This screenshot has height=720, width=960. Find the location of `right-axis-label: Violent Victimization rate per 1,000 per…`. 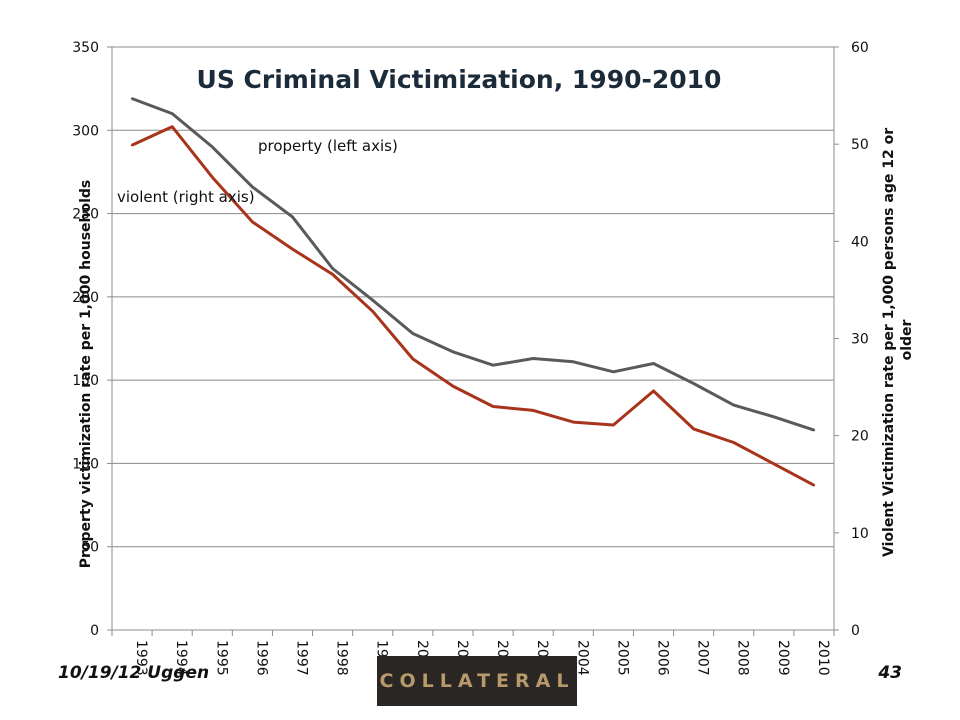

right-axis-label: Violent Victimization rate per 1,000 per… is located at coordinates (898, 340).